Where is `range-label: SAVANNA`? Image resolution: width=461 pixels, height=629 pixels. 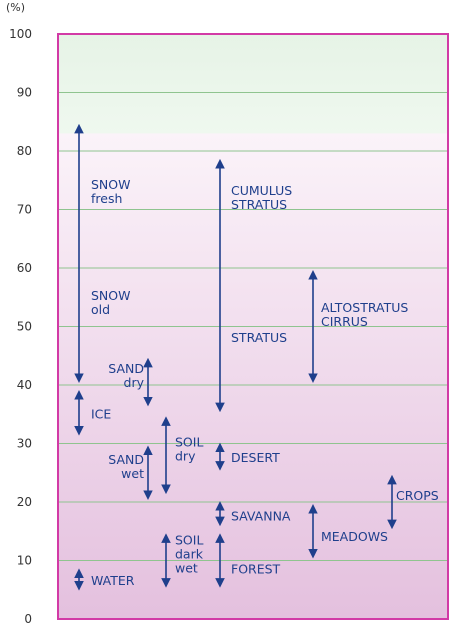 range-label: SAVANNA is located at coordinates (261, 516).